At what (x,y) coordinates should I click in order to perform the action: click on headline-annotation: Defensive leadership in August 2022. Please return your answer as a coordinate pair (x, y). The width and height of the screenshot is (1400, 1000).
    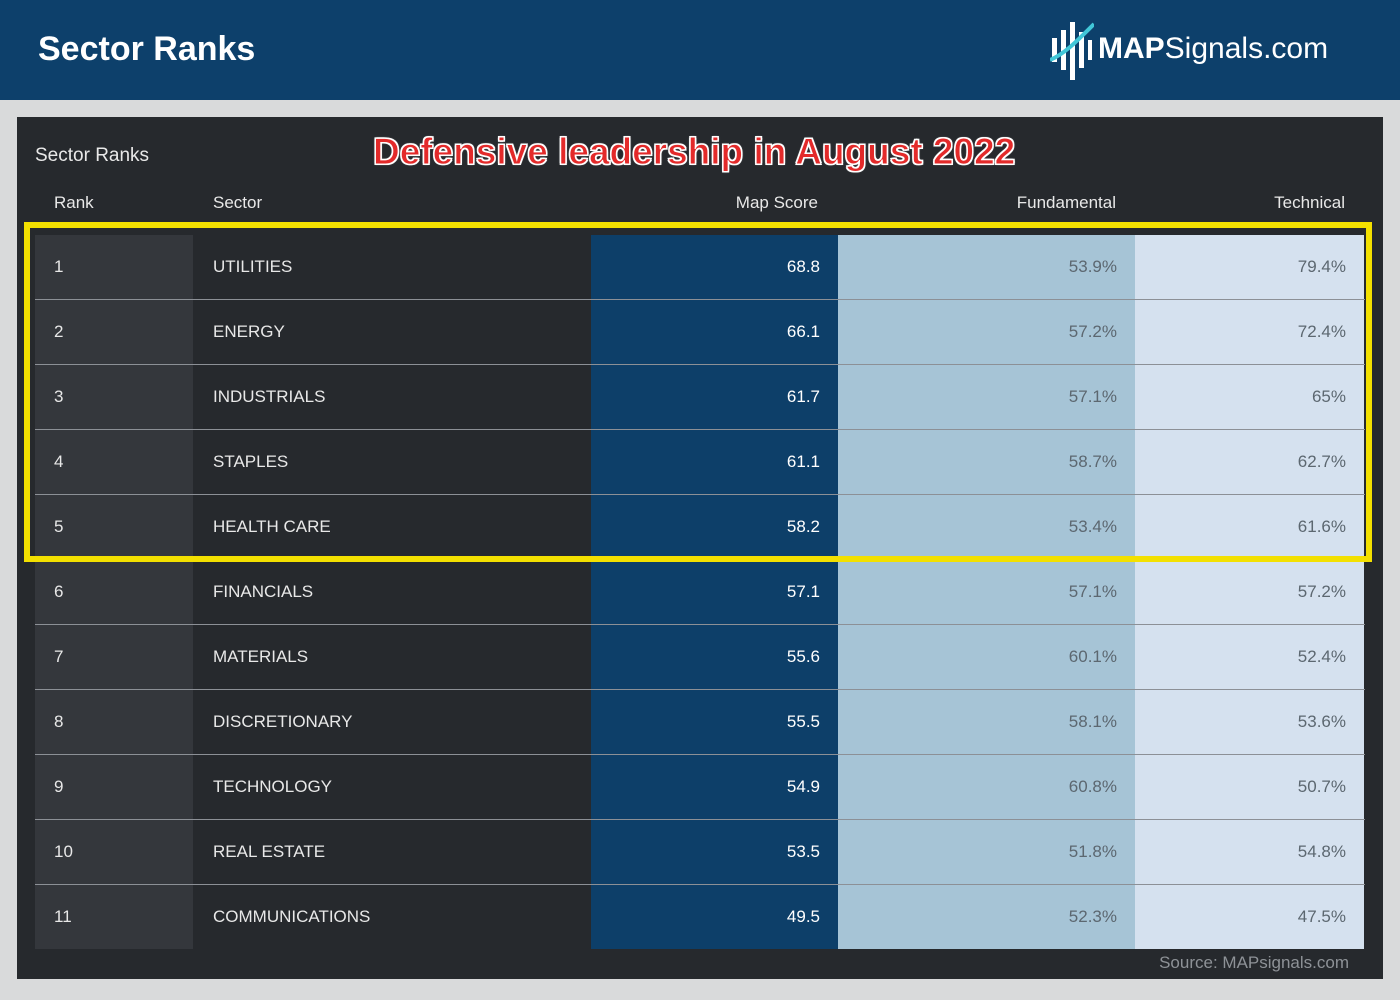
    Looking at the image, I should click on (694, 152).